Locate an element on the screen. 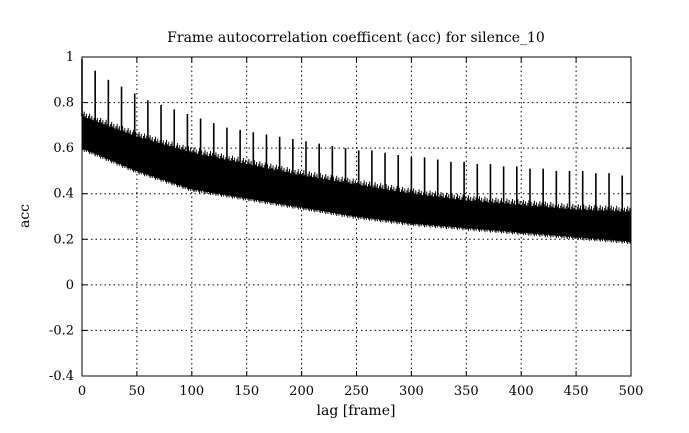 The height and width of the screenshot is (433, 689). x-tick-label: 400 is located at coordinates (521, 391).